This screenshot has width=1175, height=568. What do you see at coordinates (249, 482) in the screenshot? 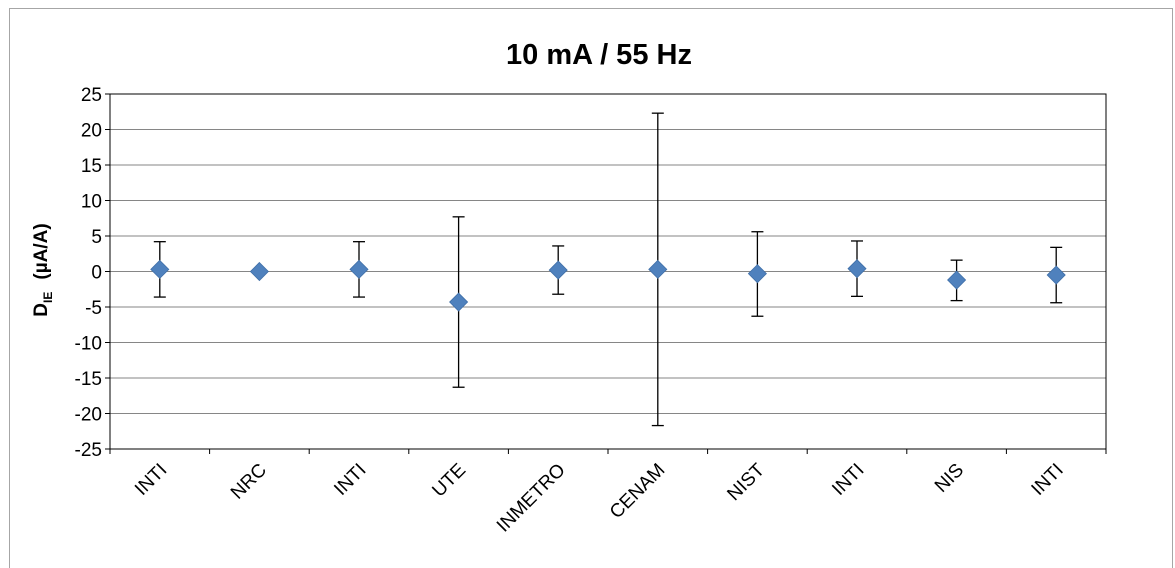
I see `x-tick-label: NRC` at bounding box center [249, 482].